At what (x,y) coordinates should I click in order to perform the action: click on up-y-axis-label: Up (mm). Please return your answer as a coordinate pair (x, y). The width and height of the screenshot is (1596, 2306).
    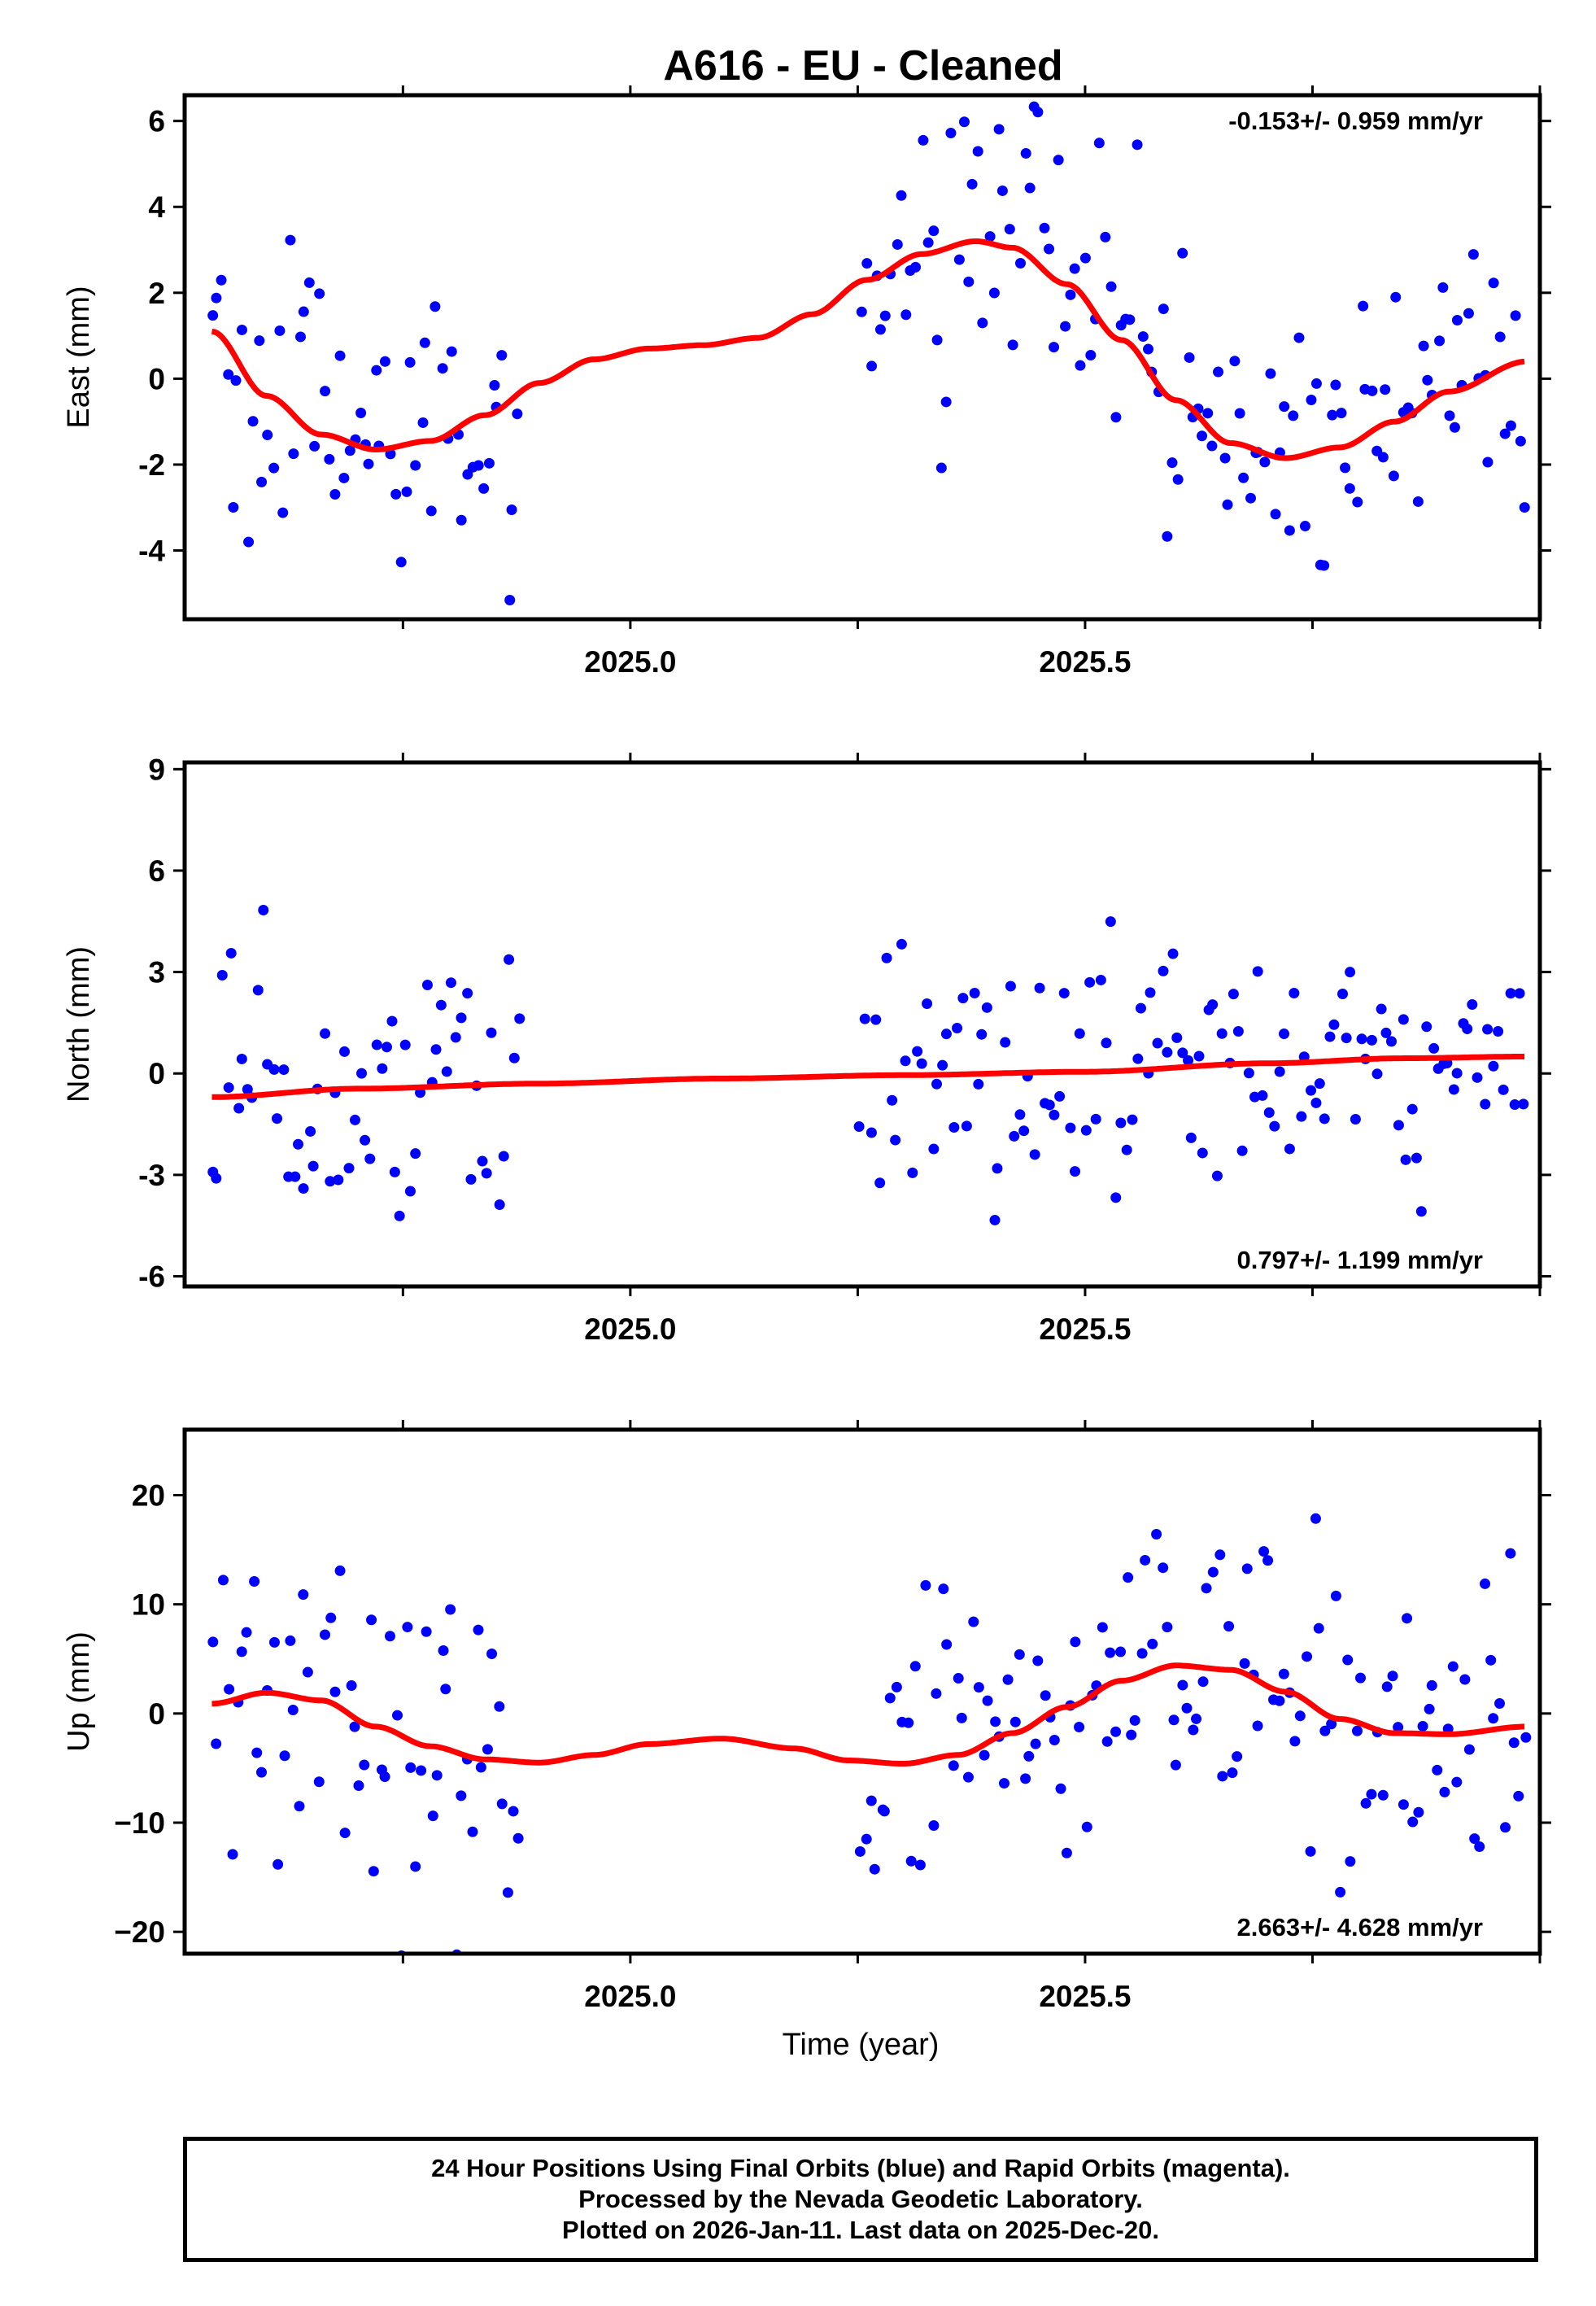
    Looking at the image, I should click on (79, 1691).